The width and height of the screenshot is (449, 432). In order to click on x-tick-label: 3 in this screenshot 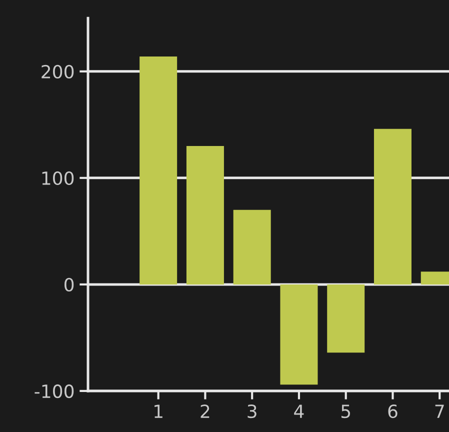, I will do `click(252, 411)`.